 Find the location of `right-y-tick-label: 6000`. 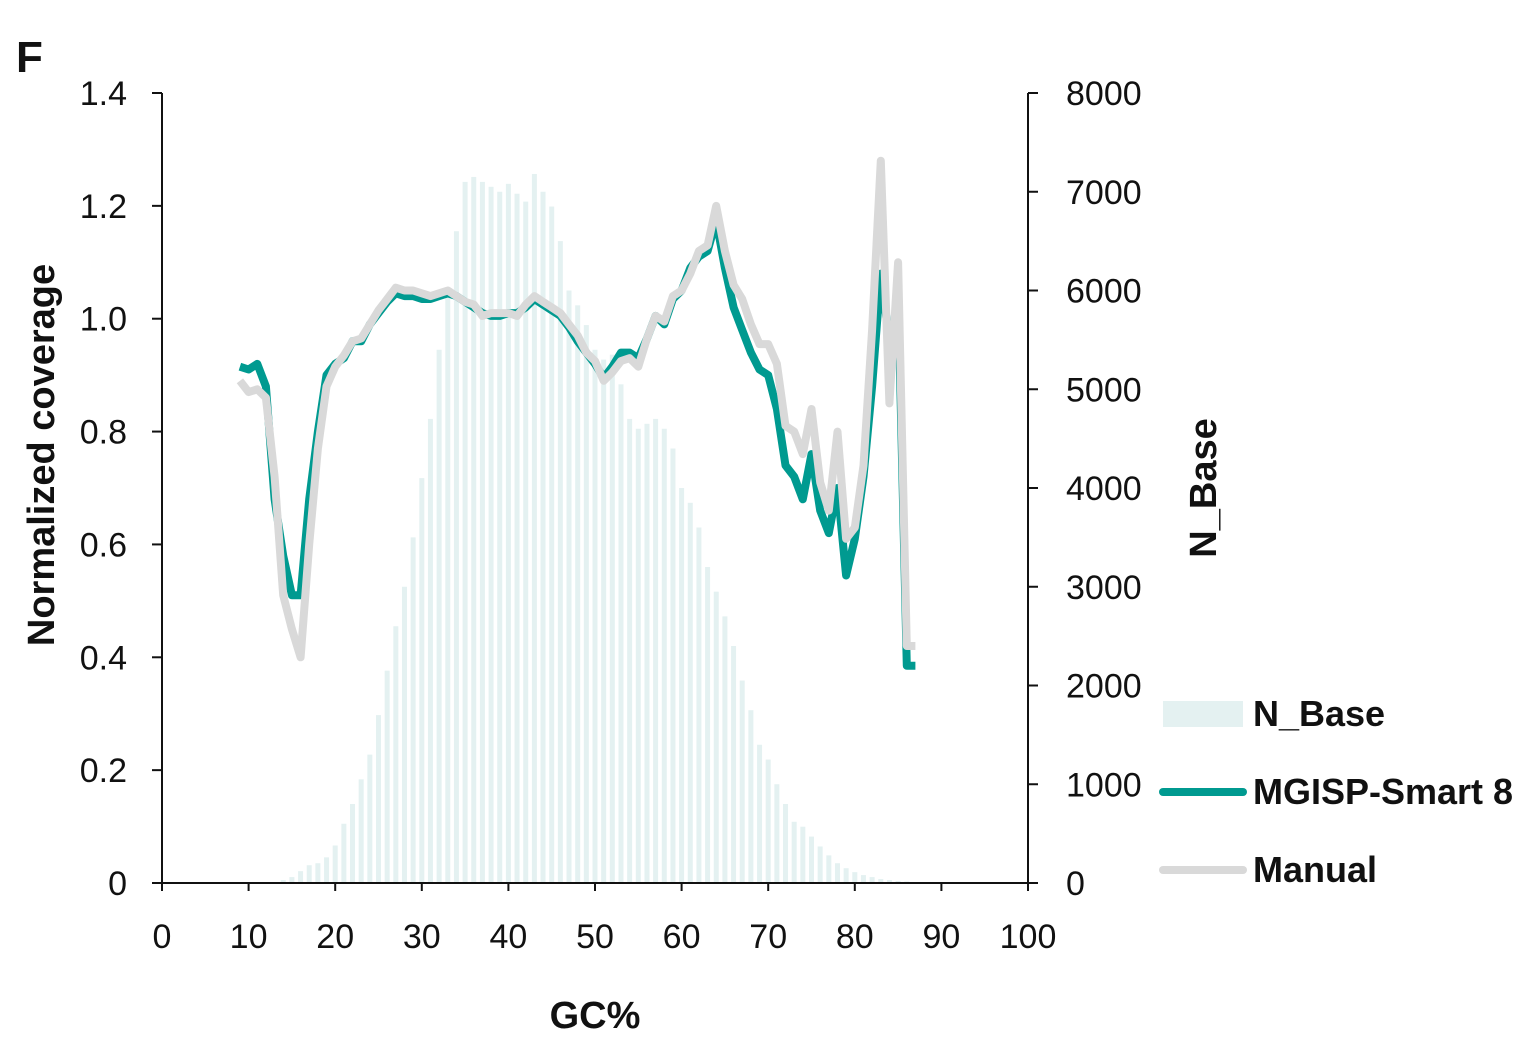

right-y-tick-label: 6000 is located at coordinates (1104, 292).